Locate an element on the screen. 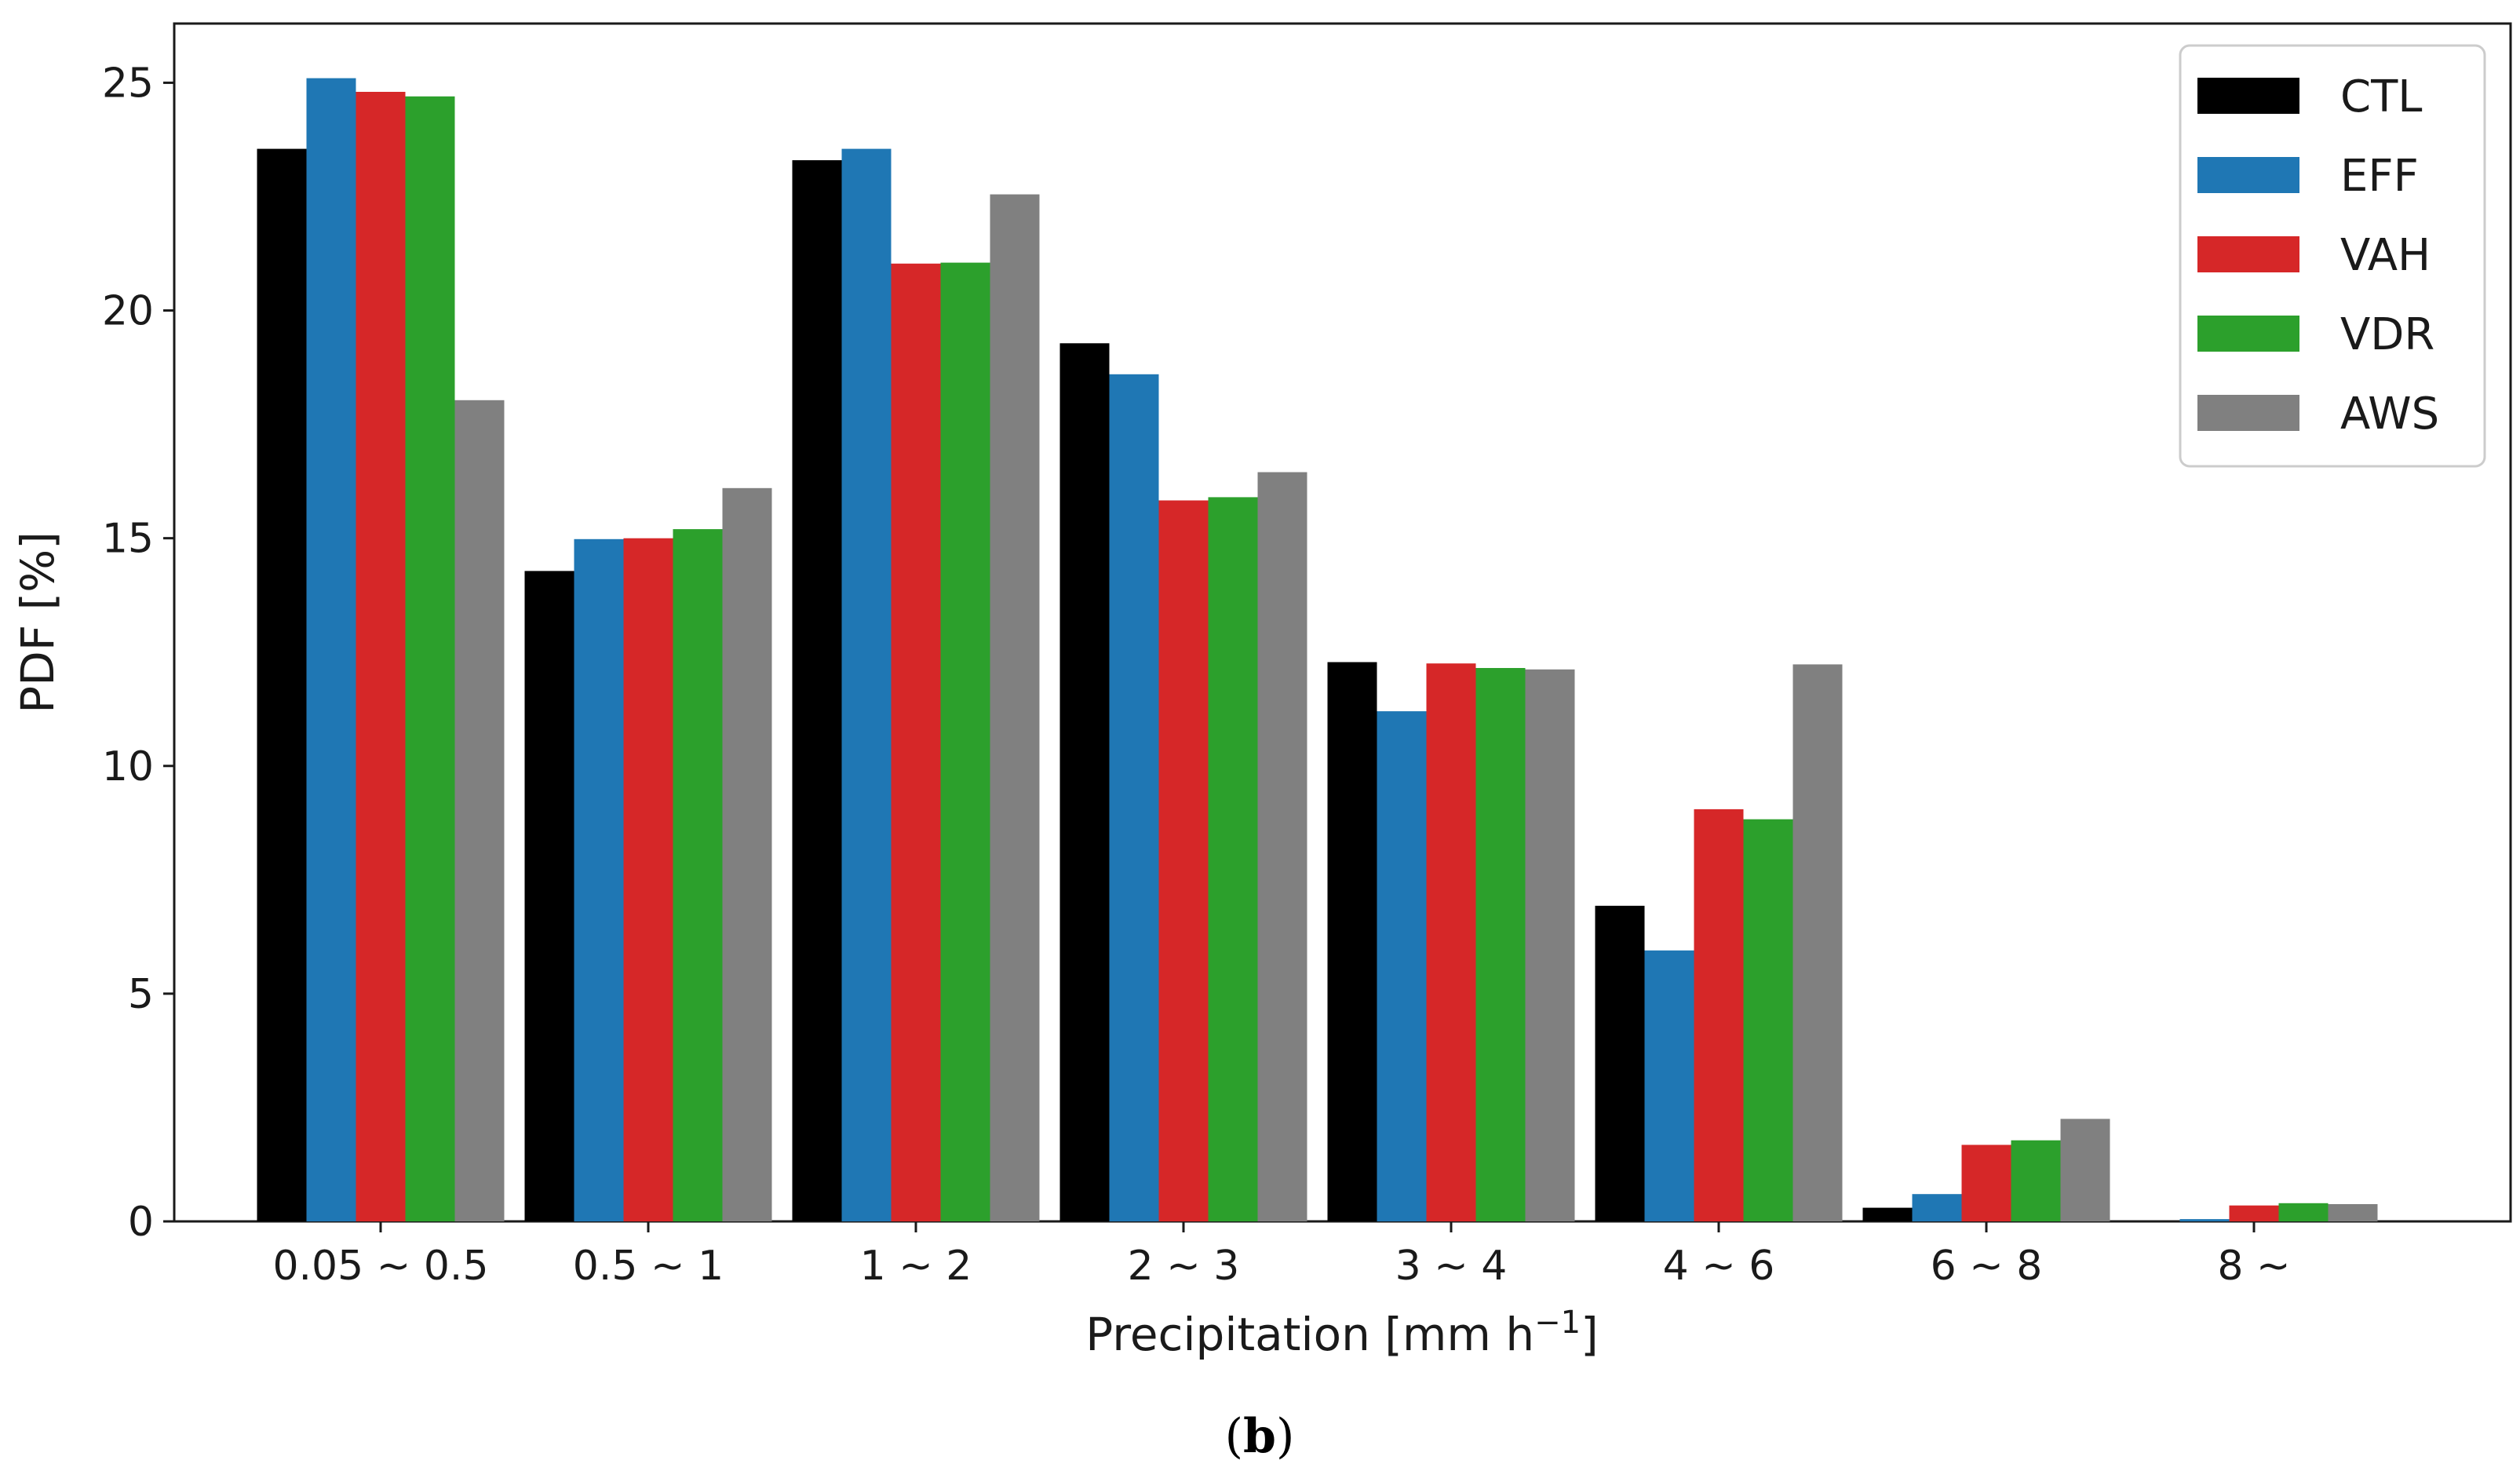 This screenshot has width=2520, height=1482. x-tick-label-2: 1 ~ 2 is located at coordinates (916, 1266).